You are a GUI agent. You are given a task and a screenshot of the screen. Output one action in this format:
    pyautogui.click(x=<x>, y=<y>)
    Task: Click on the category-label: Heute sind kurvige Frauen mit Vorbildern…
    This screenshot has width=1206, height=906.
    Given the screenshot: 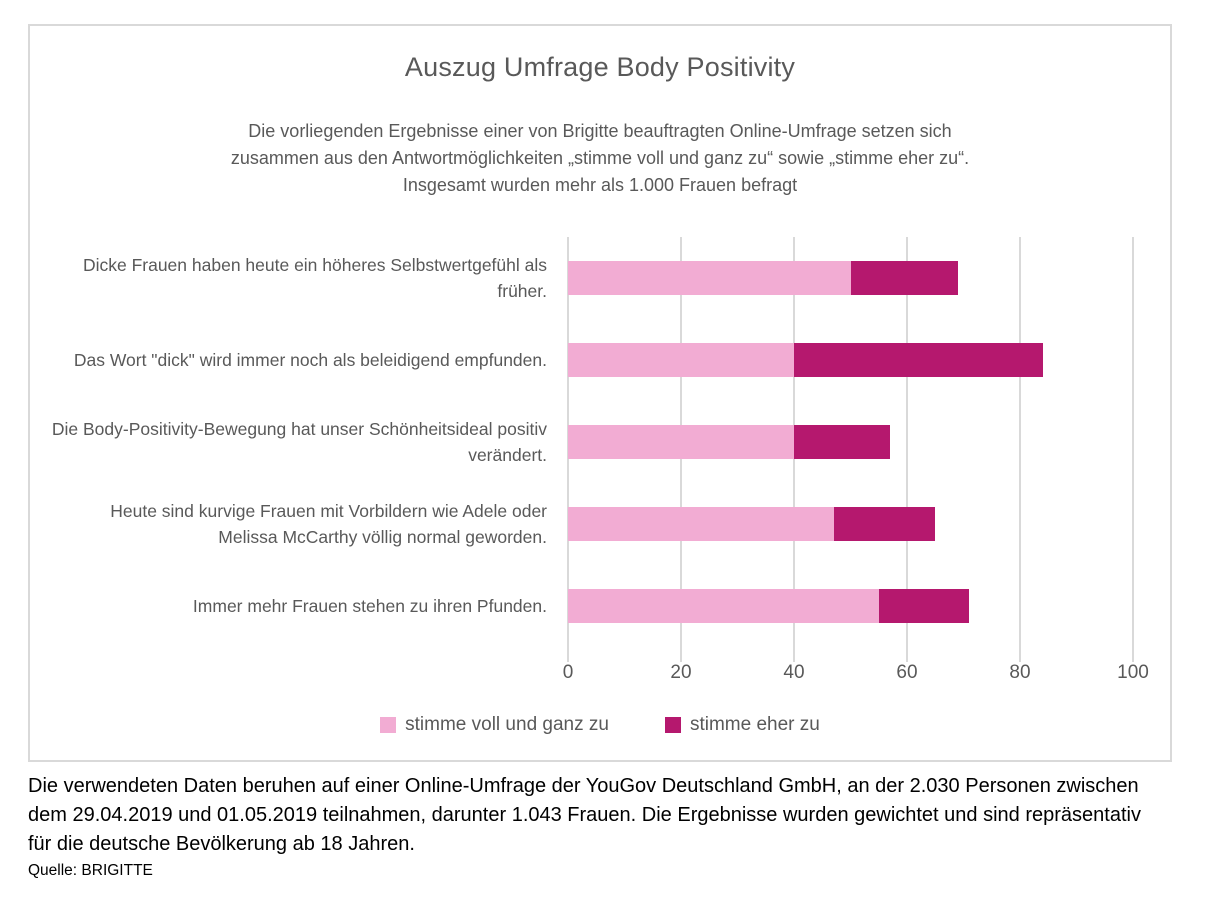 What is the action you would take?
    pyautogui.click(x=328, y=523)
    